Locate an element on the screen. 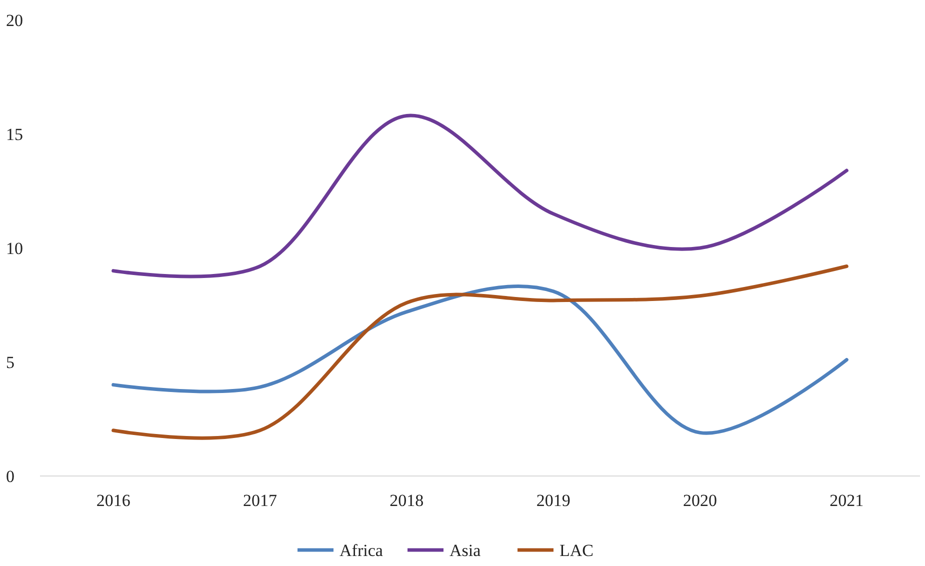 Image resolution: width=925 pixels, height=566 pixels. y-tick-label: 10 is located at coordinates (14, 248).